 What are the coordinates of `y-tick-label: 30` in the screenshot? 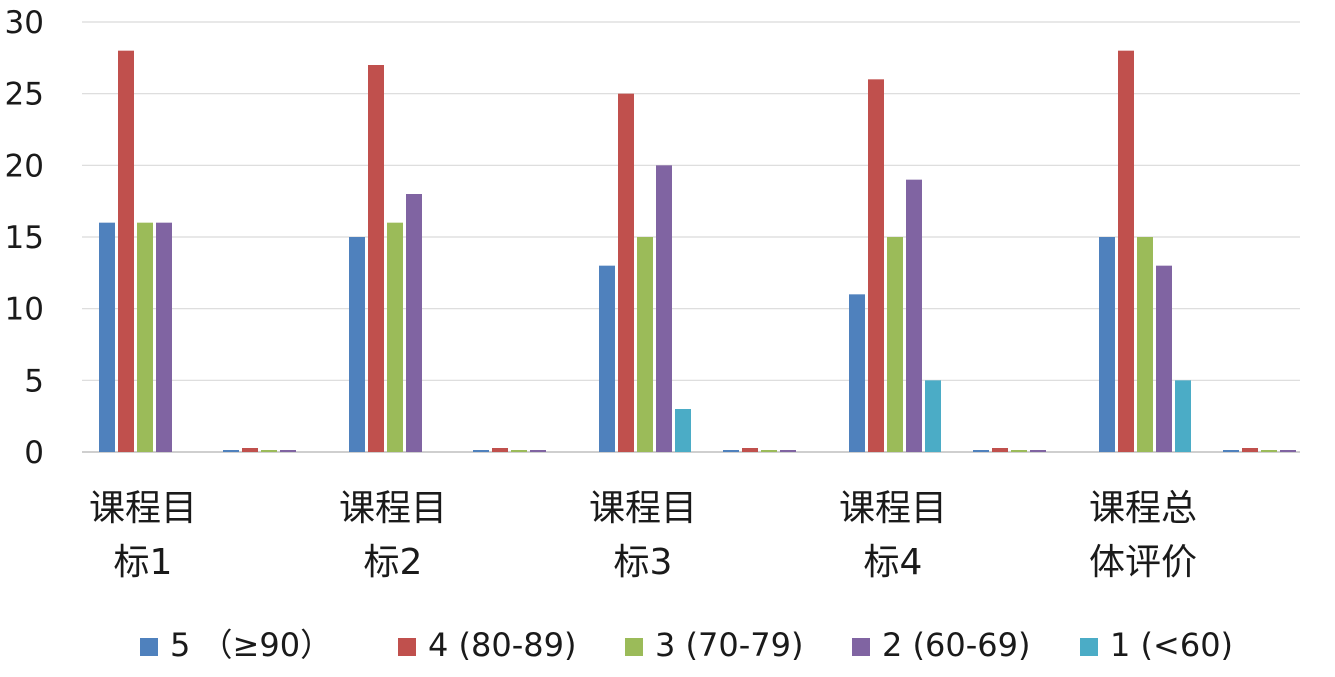 It's located at (24, 23).